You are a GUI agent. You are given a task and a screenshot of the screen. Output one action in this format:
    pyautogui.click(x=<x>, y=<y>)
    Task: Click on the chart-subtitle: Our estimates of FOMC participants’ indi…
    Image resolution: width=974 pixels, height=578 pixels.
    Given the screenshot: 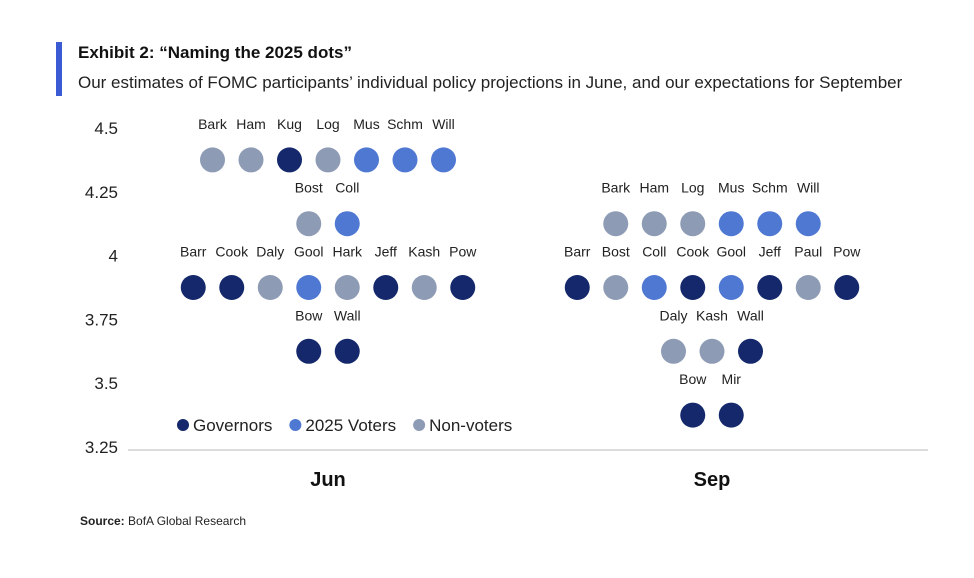 What is the action you would take?
    pyautogui.click(x=490, y=82)
    